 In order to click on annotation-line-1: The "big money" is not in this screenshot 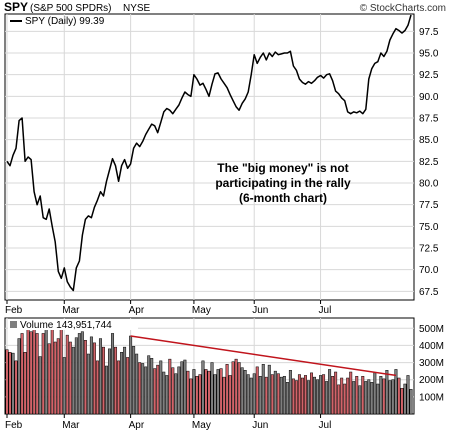, I will do `click(282, 168)`.